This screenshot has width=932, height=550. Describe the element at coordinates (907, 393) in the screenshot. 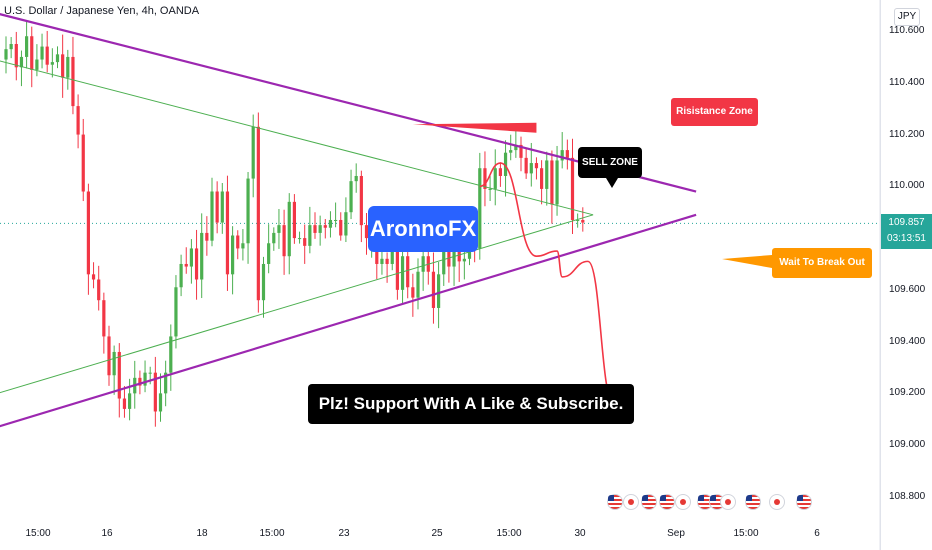

I see `price-tick-label: 109.200` at that location.